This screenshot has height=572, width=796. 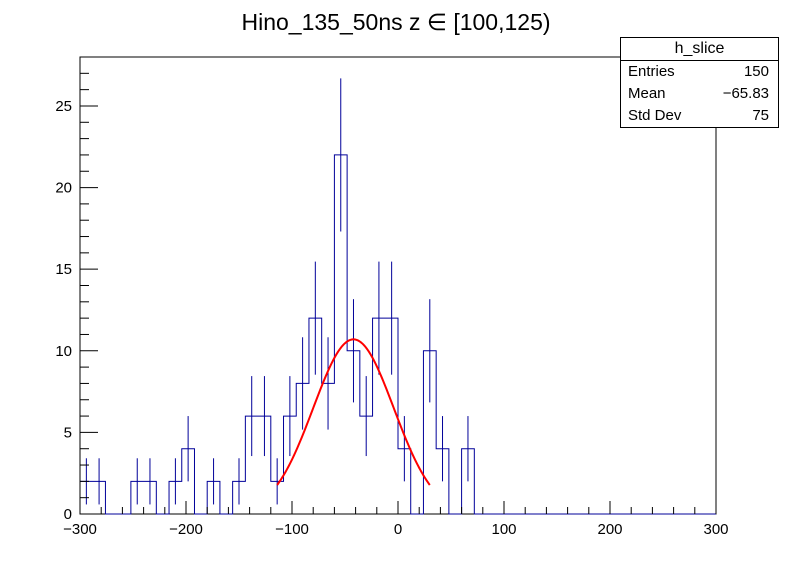 What do you see at coordinates (756, 71) in the screenshot?
I see `stats-entries-value: 150` at bounding box center [756, 71].